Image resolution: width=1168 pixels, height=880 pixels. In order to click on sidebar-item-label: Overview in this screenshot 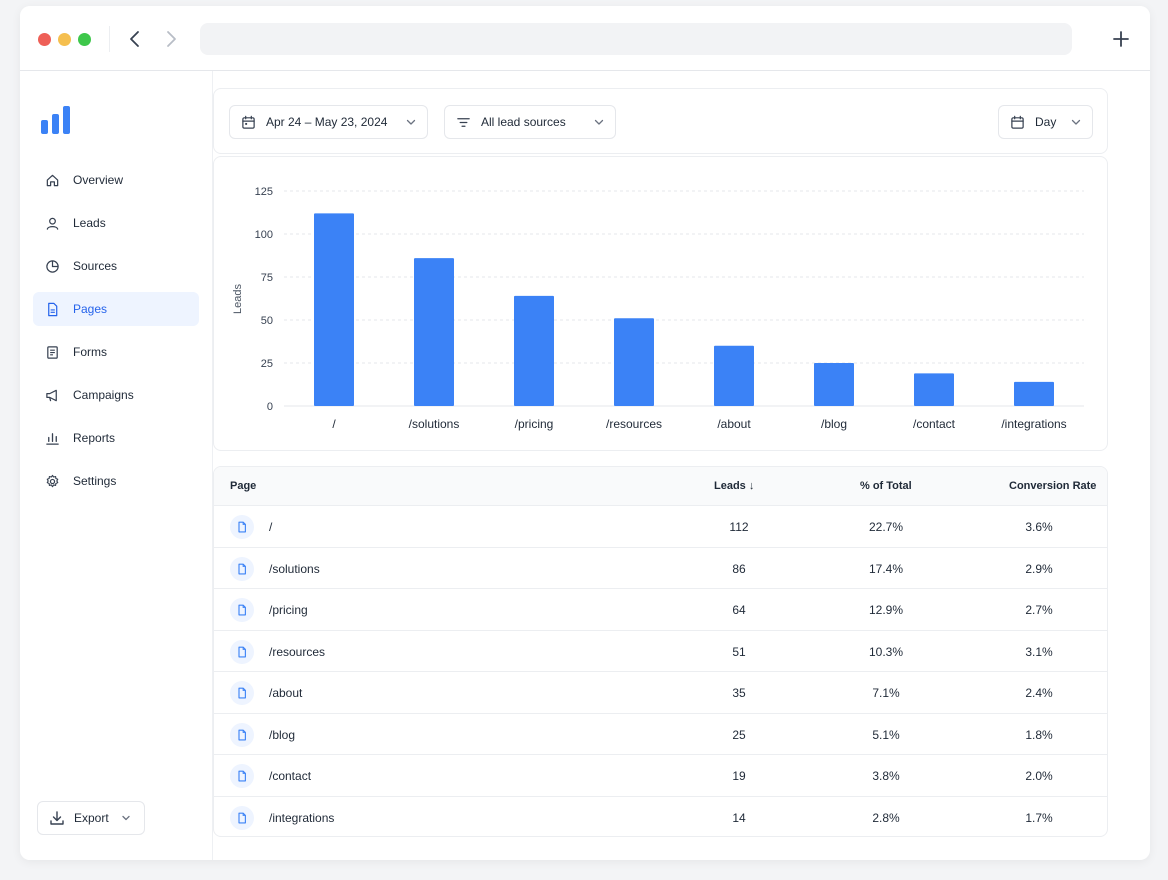, I will do `click(98, 180)`.